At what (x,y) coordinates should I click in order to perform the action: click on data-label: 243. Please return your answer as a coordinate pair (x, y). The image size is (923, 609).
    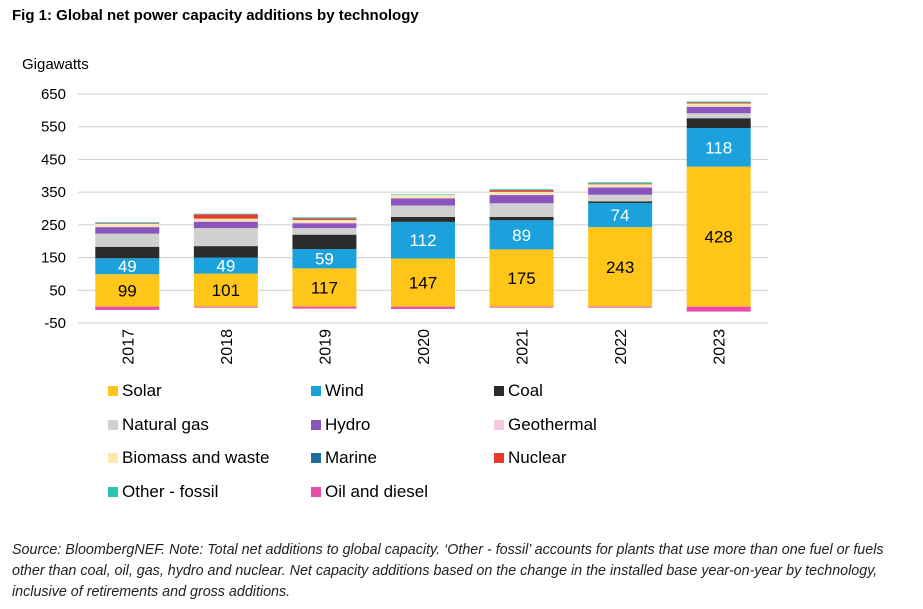
    Looking at the image, I should click on (620, 267).